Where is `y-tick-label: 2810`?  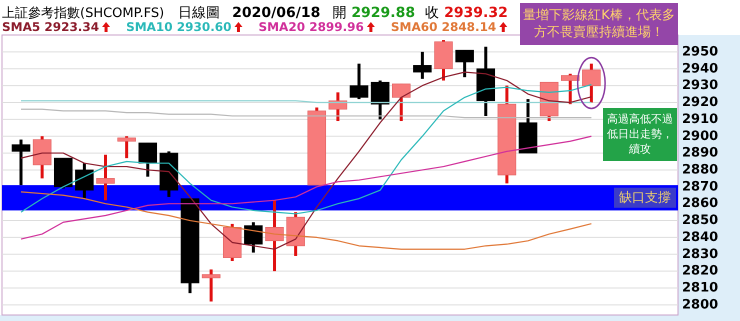 y-tick-label: 2810 is located at coordinates (700, 288).